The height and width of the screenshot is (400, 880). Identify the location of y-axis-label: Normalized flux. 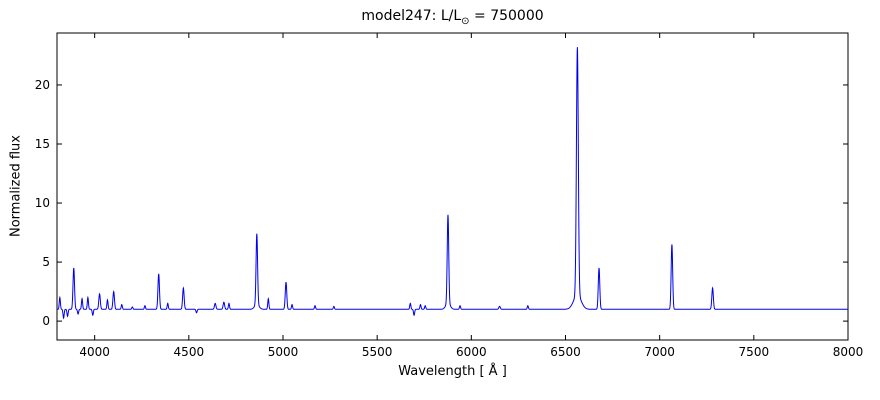
(16, 186).